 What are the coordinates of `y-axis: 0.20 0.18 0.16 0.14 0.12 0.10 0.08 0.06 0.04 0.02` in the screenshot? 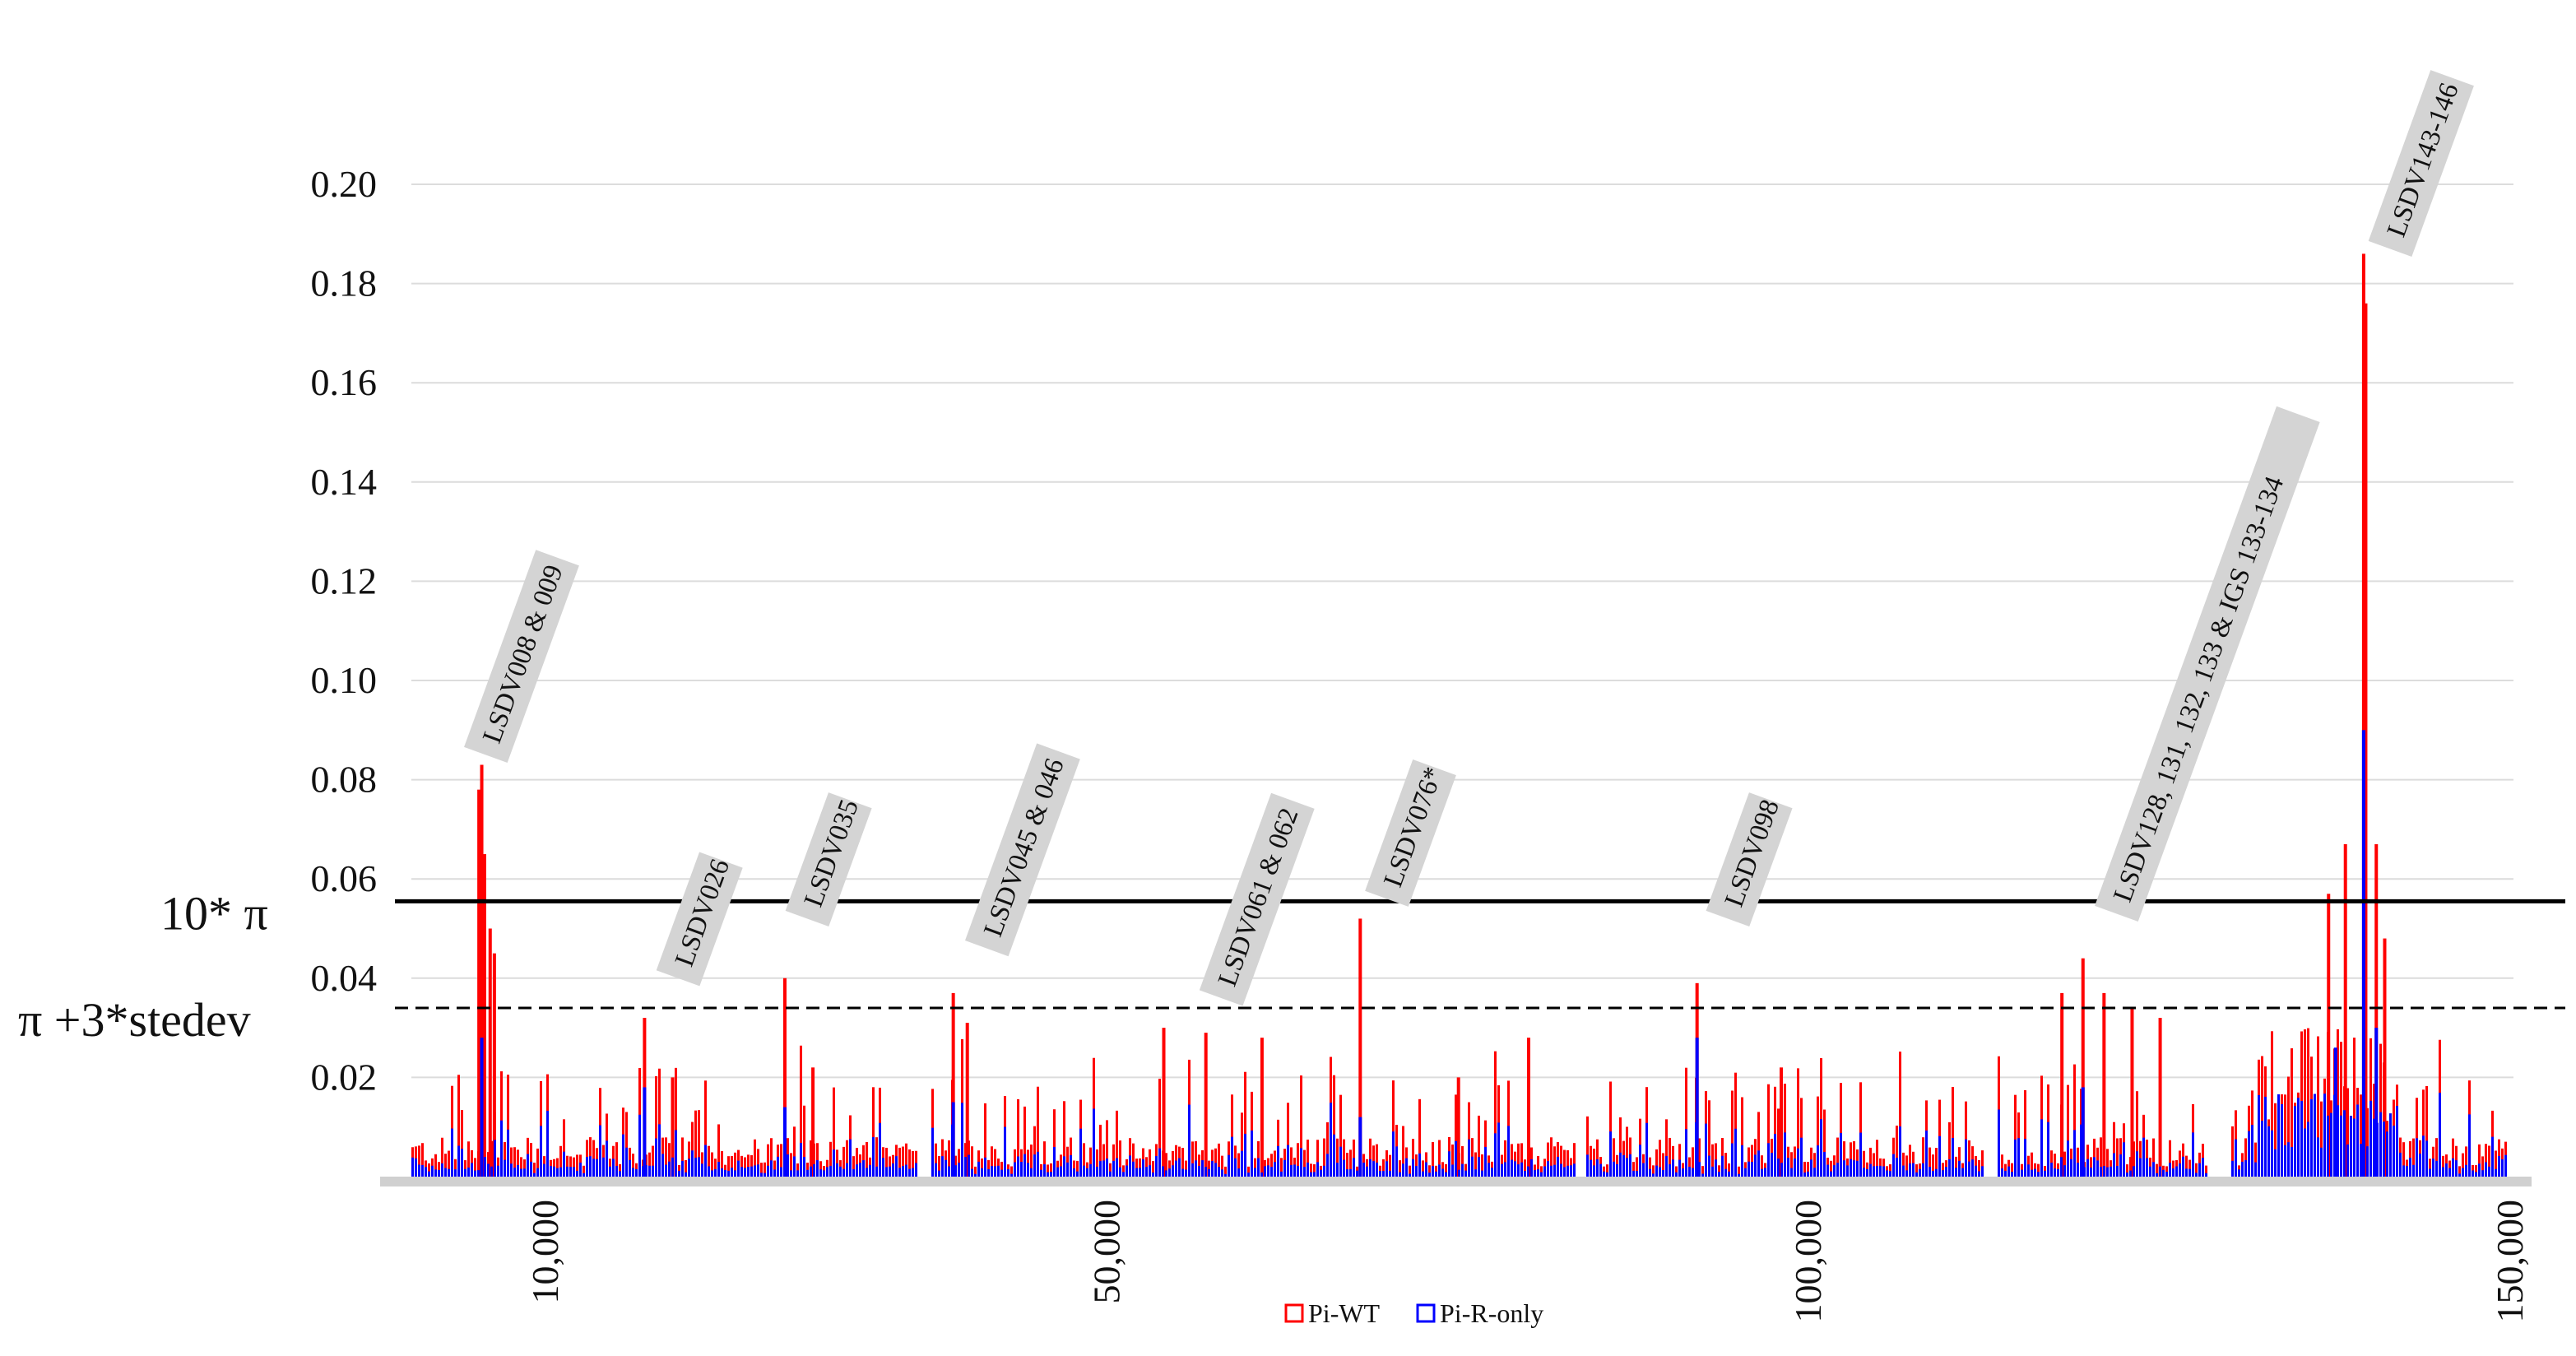 It's located at (344, 630).